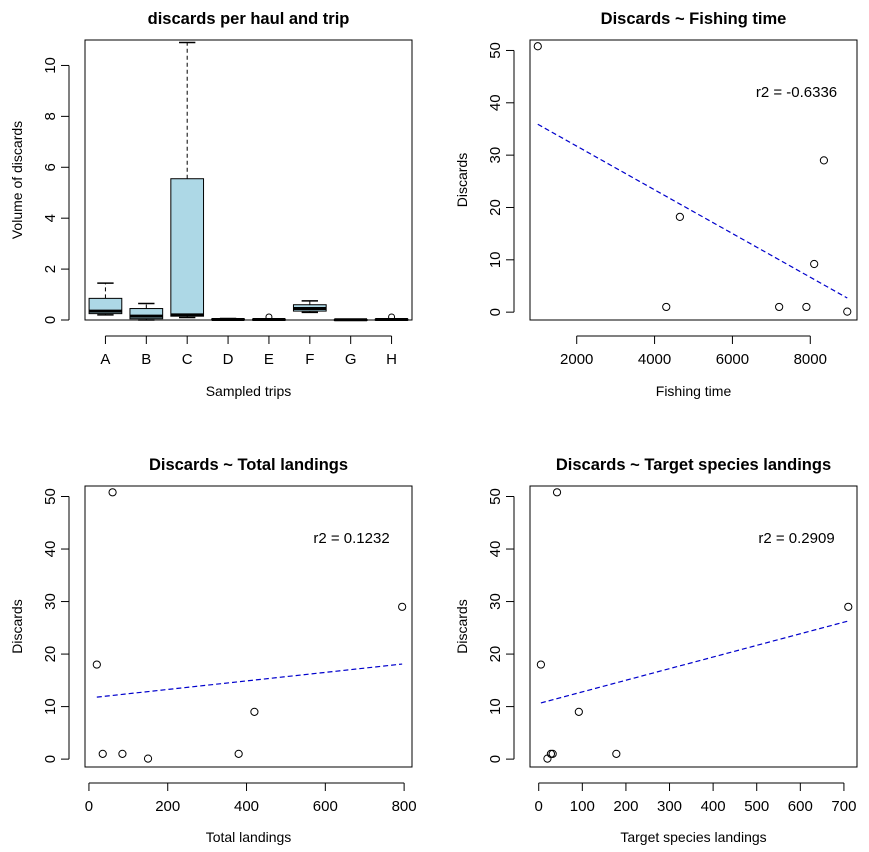 The width and height of the screenshot is (869, 852). What do you see at coordinates (325, 806) in the screenshot?
I see `panel-3-x-tick-label: 600` at bounding box center [325, 806].